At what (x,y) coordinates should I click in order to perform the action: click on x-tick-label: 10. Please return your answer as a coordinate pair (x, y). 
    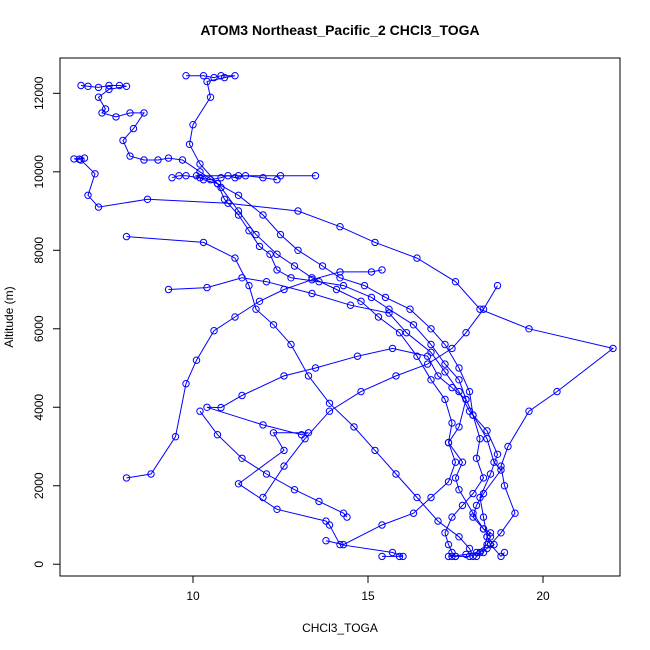
    Looking at the image, I should click on (193, 596).